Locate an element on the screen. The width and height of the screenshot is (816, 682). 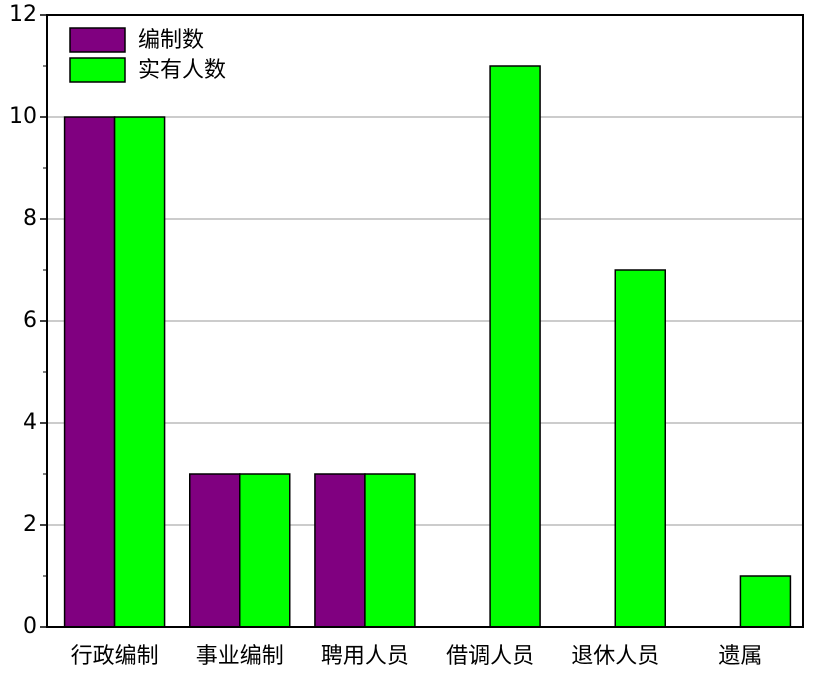
x-tick-label: 借调人员 is located at coordinates (490, 656).